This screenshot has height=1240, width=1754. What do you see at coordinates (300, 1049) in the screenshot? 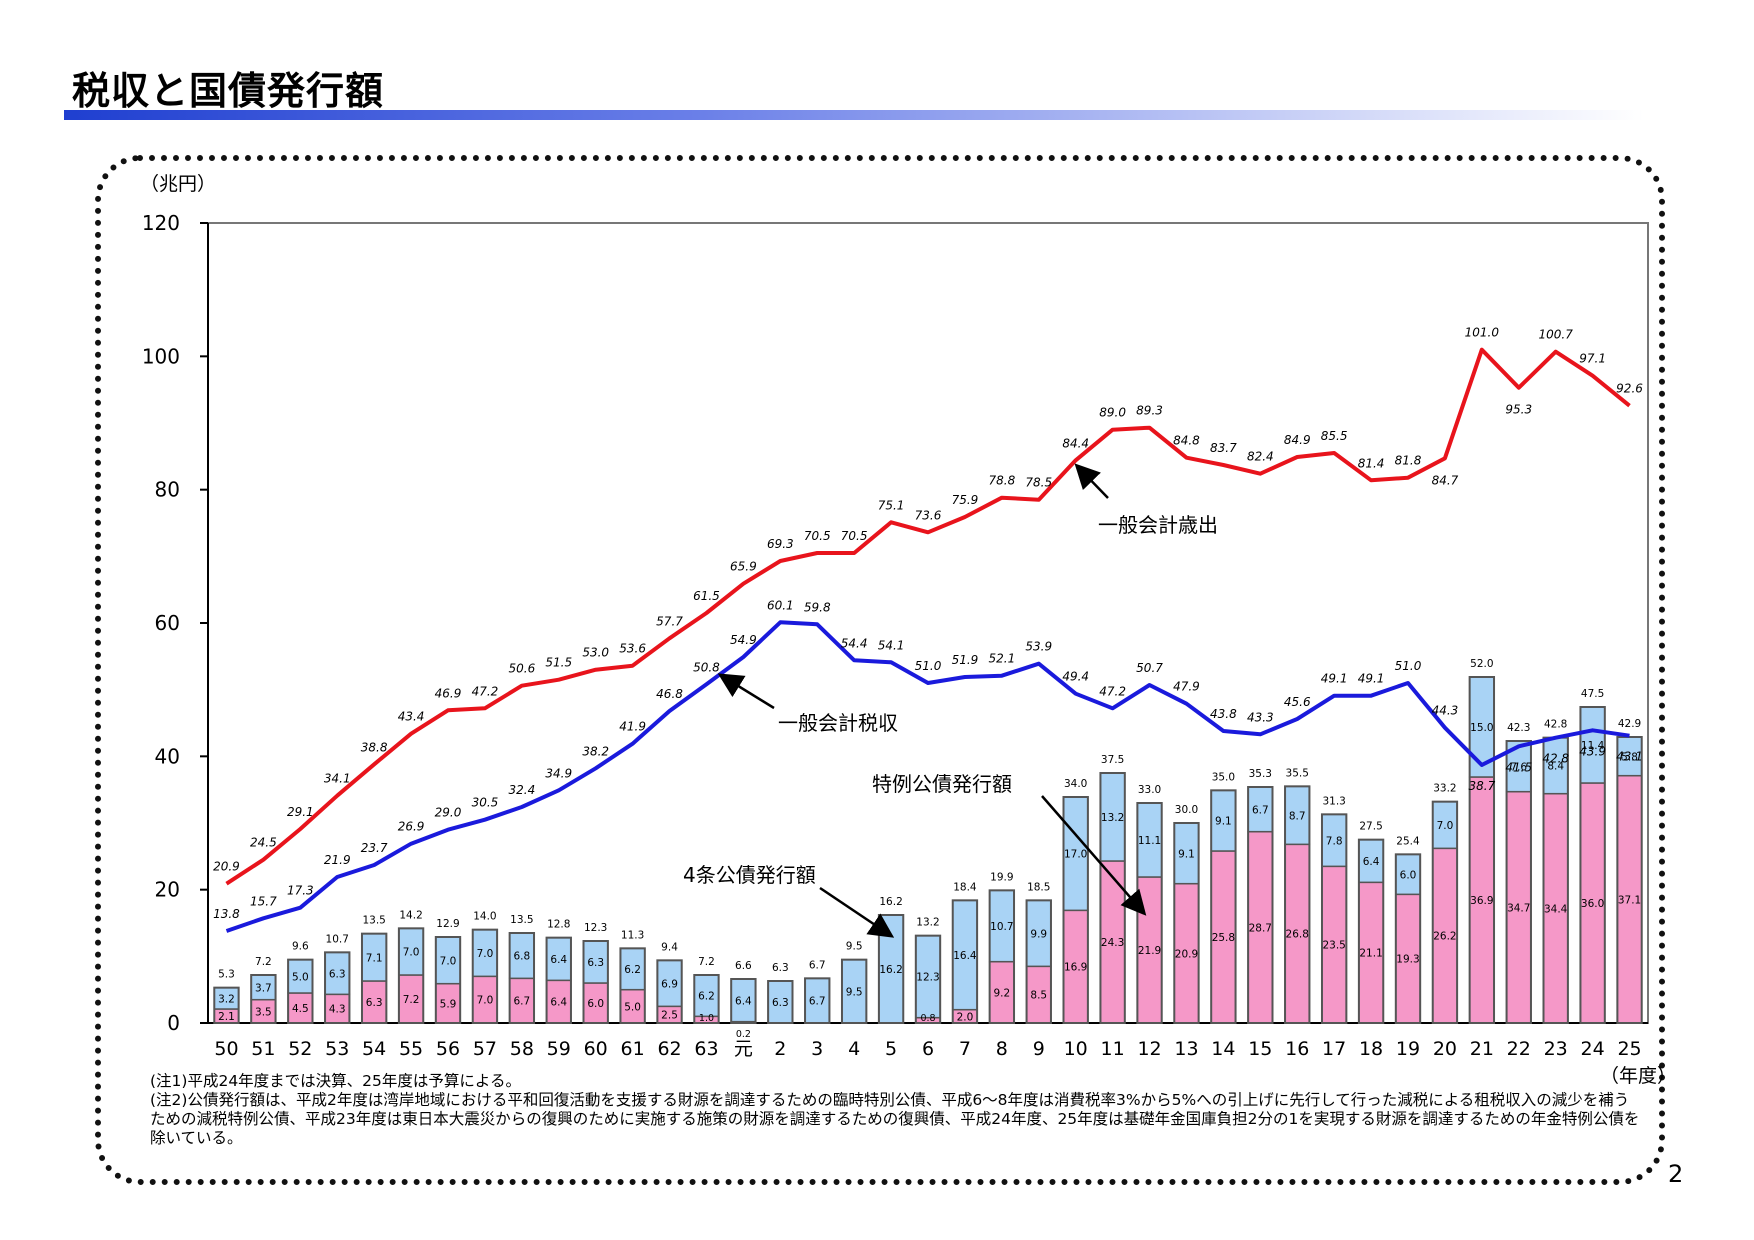
I see `x-tick-label: 52` at bounding box center [300, 1049].